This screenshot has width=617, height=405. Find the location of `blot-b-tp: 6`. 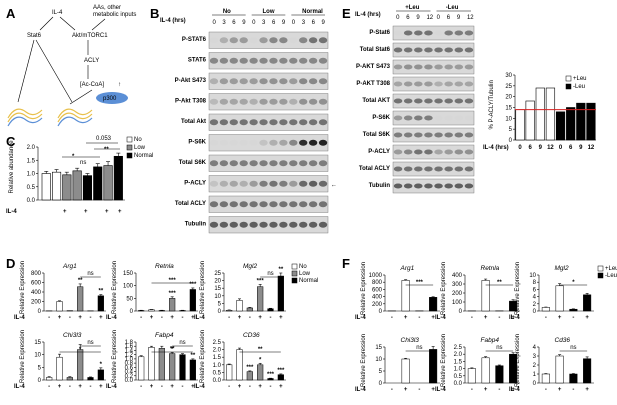

blot-b-tp: 6 is located at coordinates (234, 23).